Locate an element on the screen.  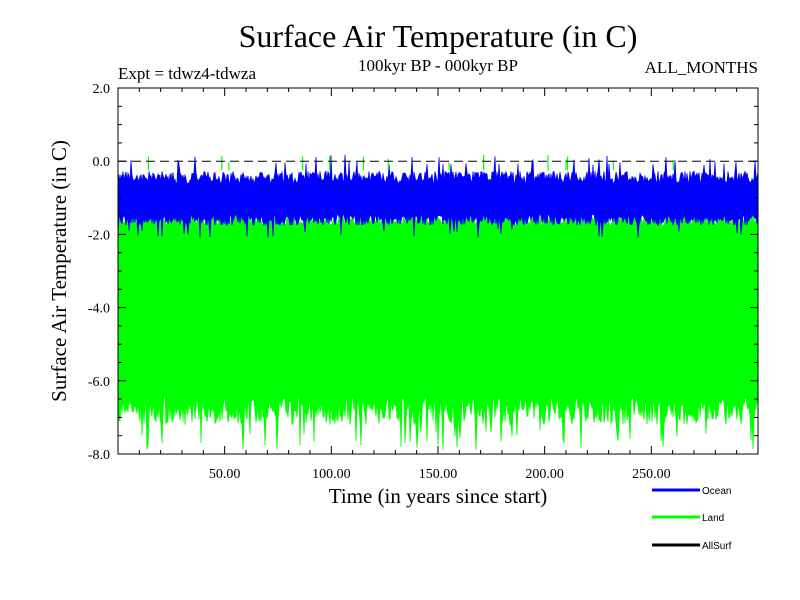
y-tick-label: -4.0 is located at coordinates (99, 309).